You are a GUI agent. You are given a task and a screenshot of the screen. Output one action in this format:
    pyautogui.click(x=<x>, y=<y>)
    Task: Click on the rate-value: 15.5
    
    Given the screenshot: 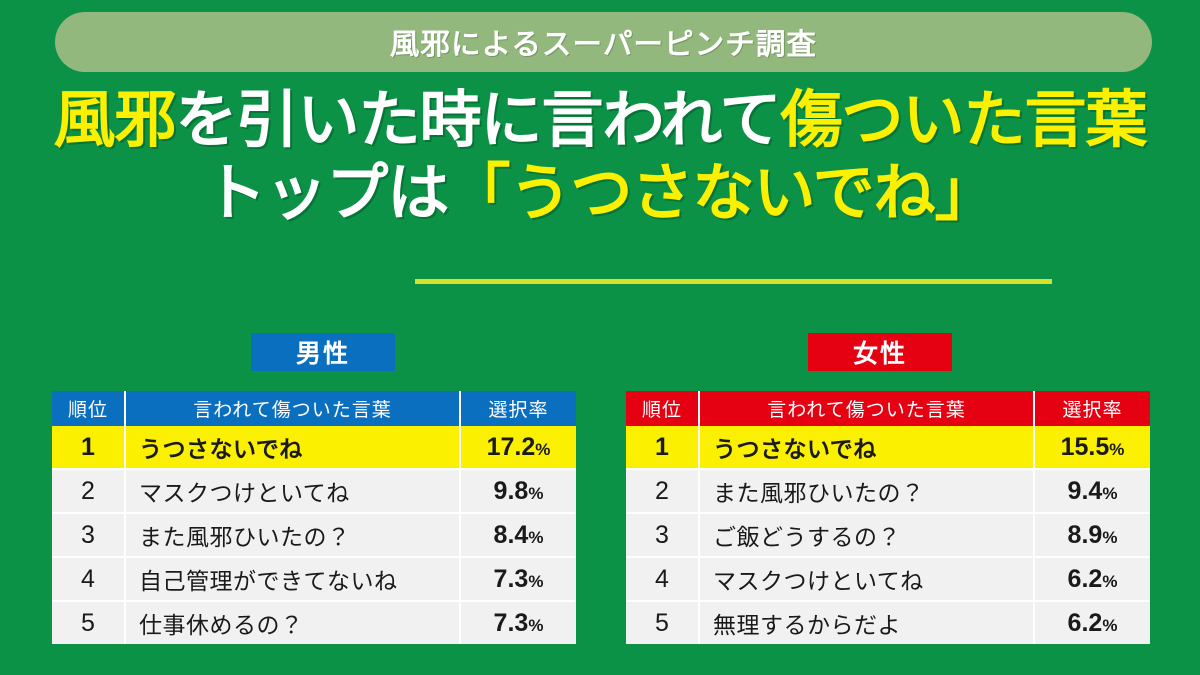 What is the action you would take?
    pyautogui.click(x=1085, y=446)
    